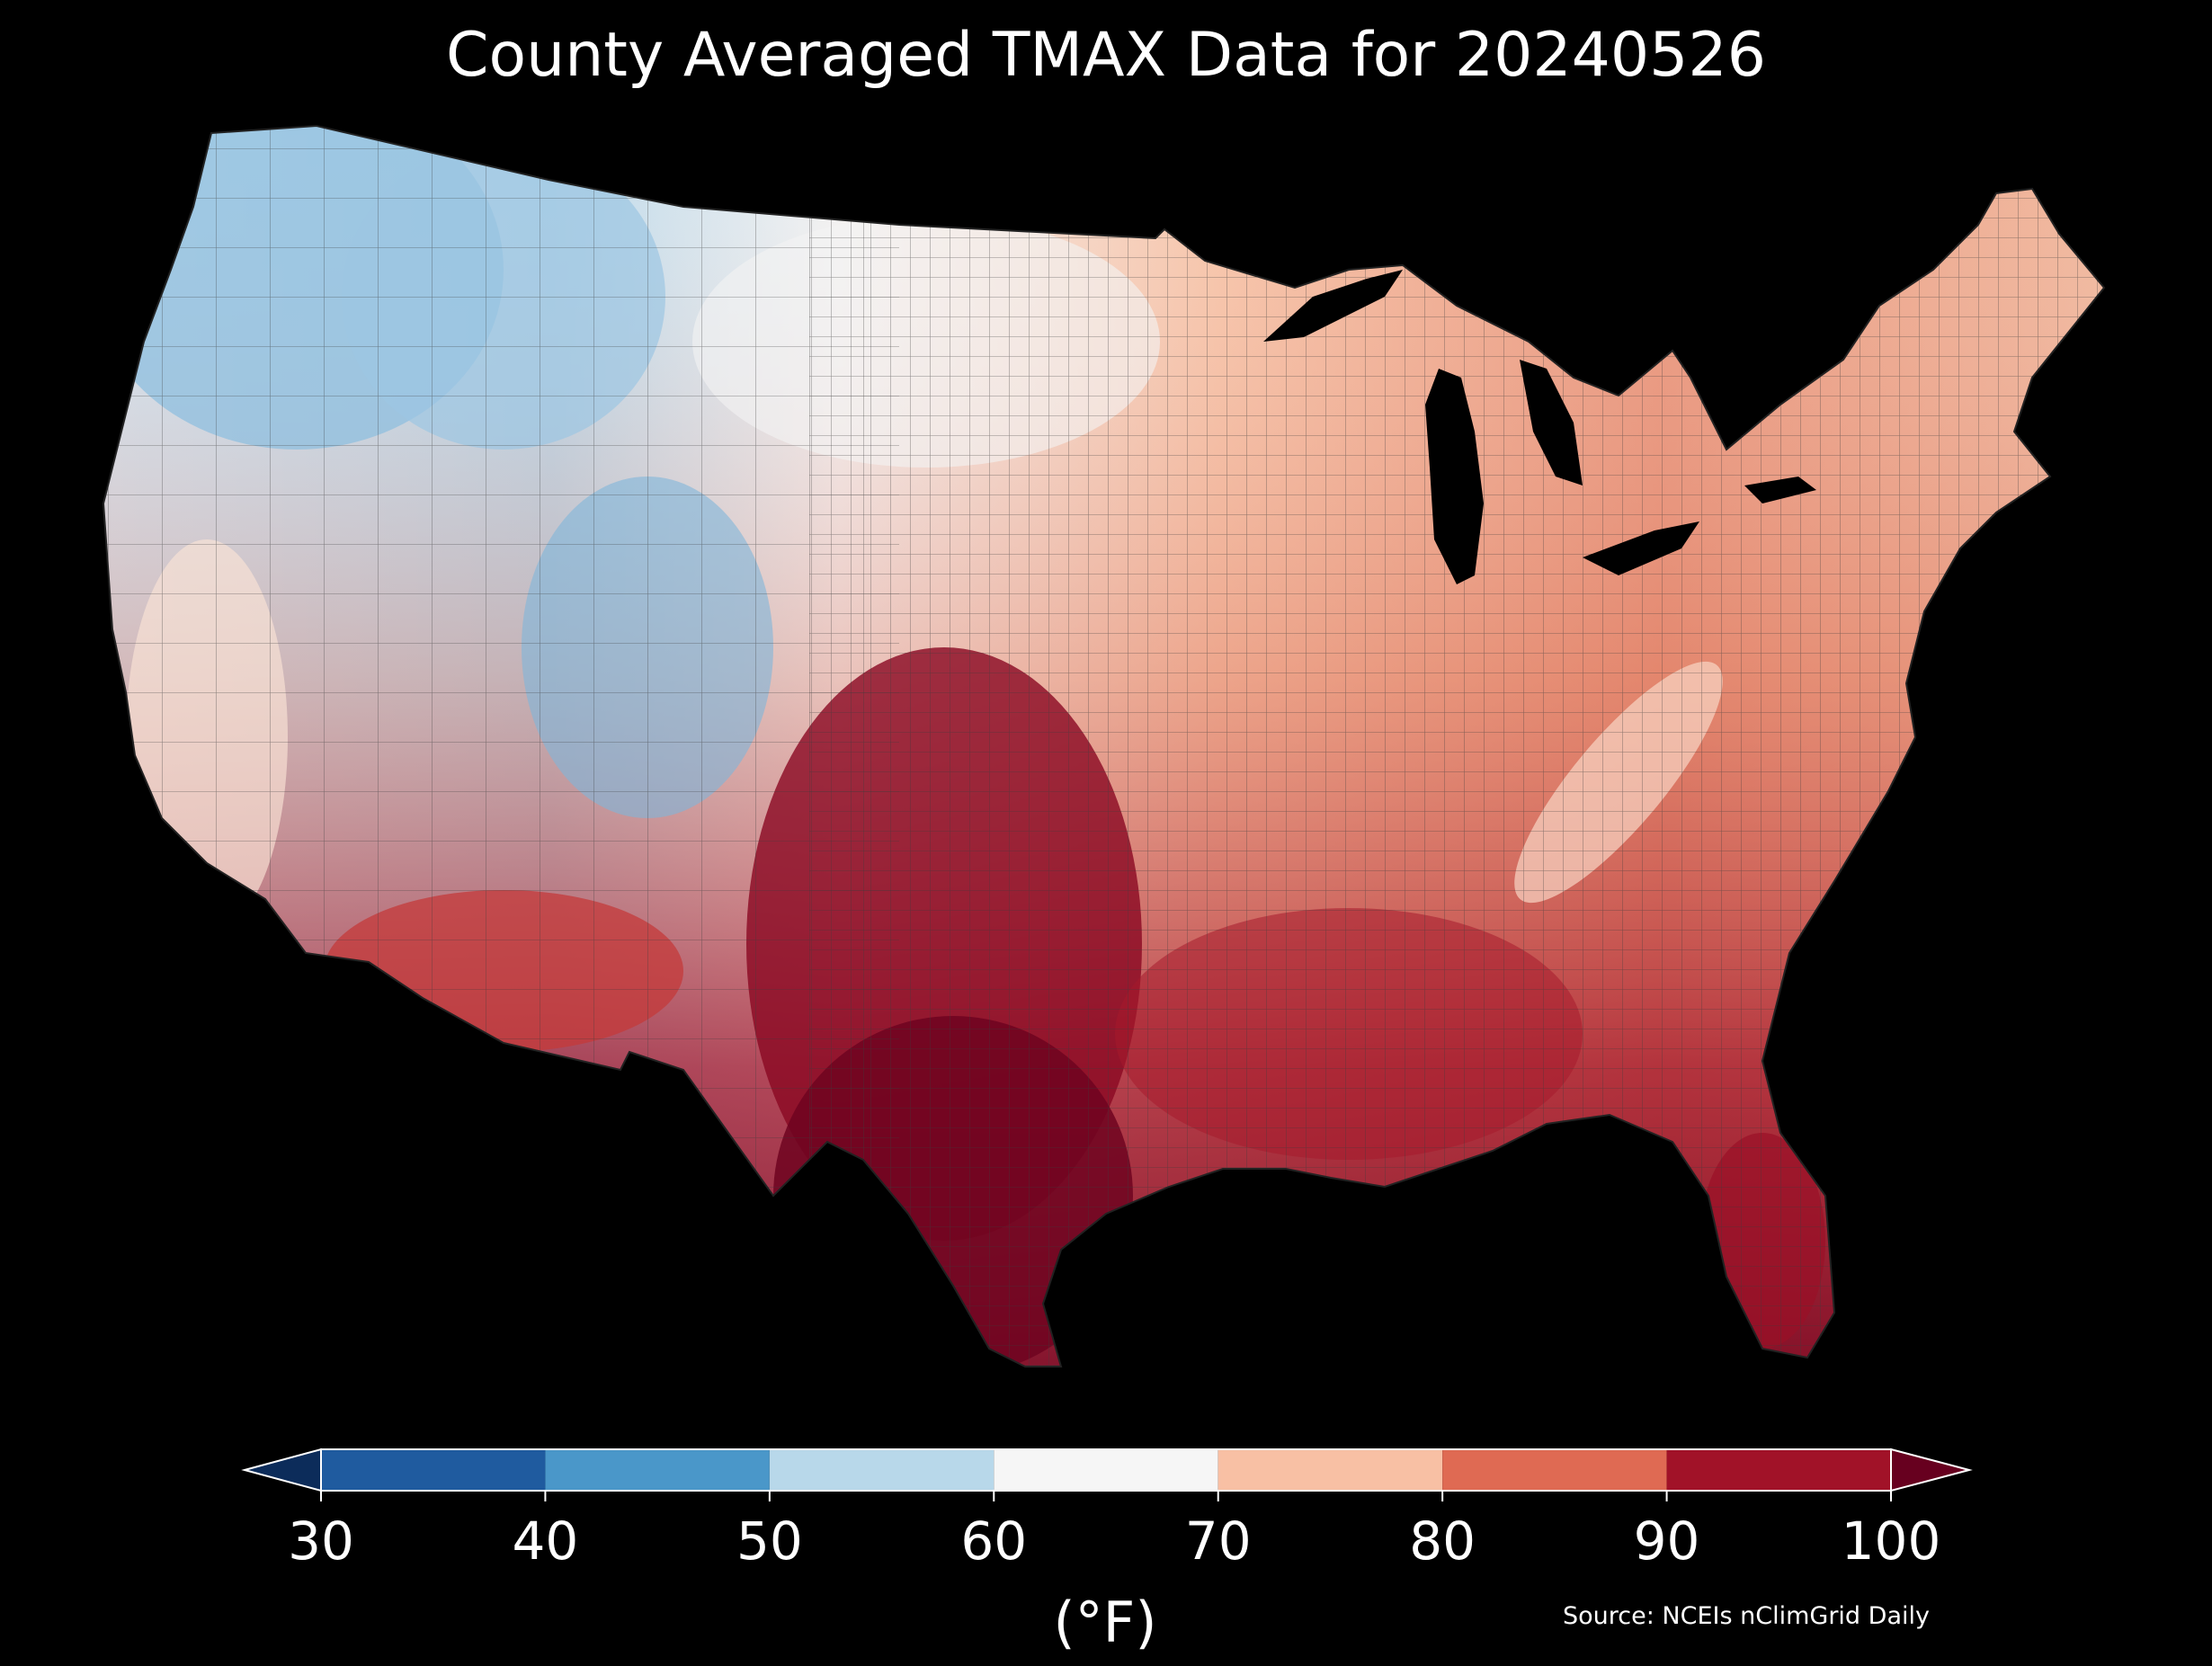 This screenshot has width=2212, height=1666. What do you see at coordinates (1666, 1541) in the screenshot?
I see `colorbar-tick-label-90: 90` at bounding box center [1666, 1541].